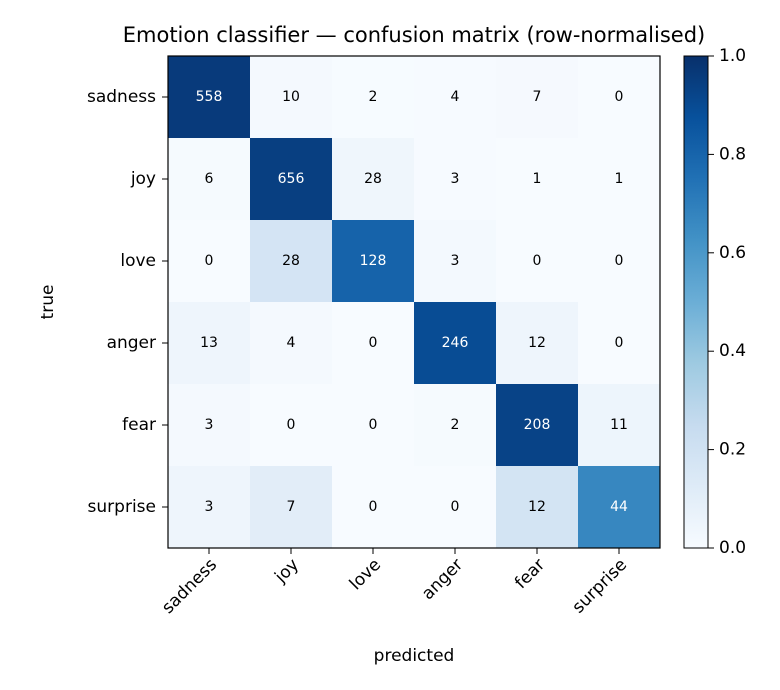 The height and width of the screenshot is (690, 780). I want to click on y-tick-label: fear, so click(139, 425).